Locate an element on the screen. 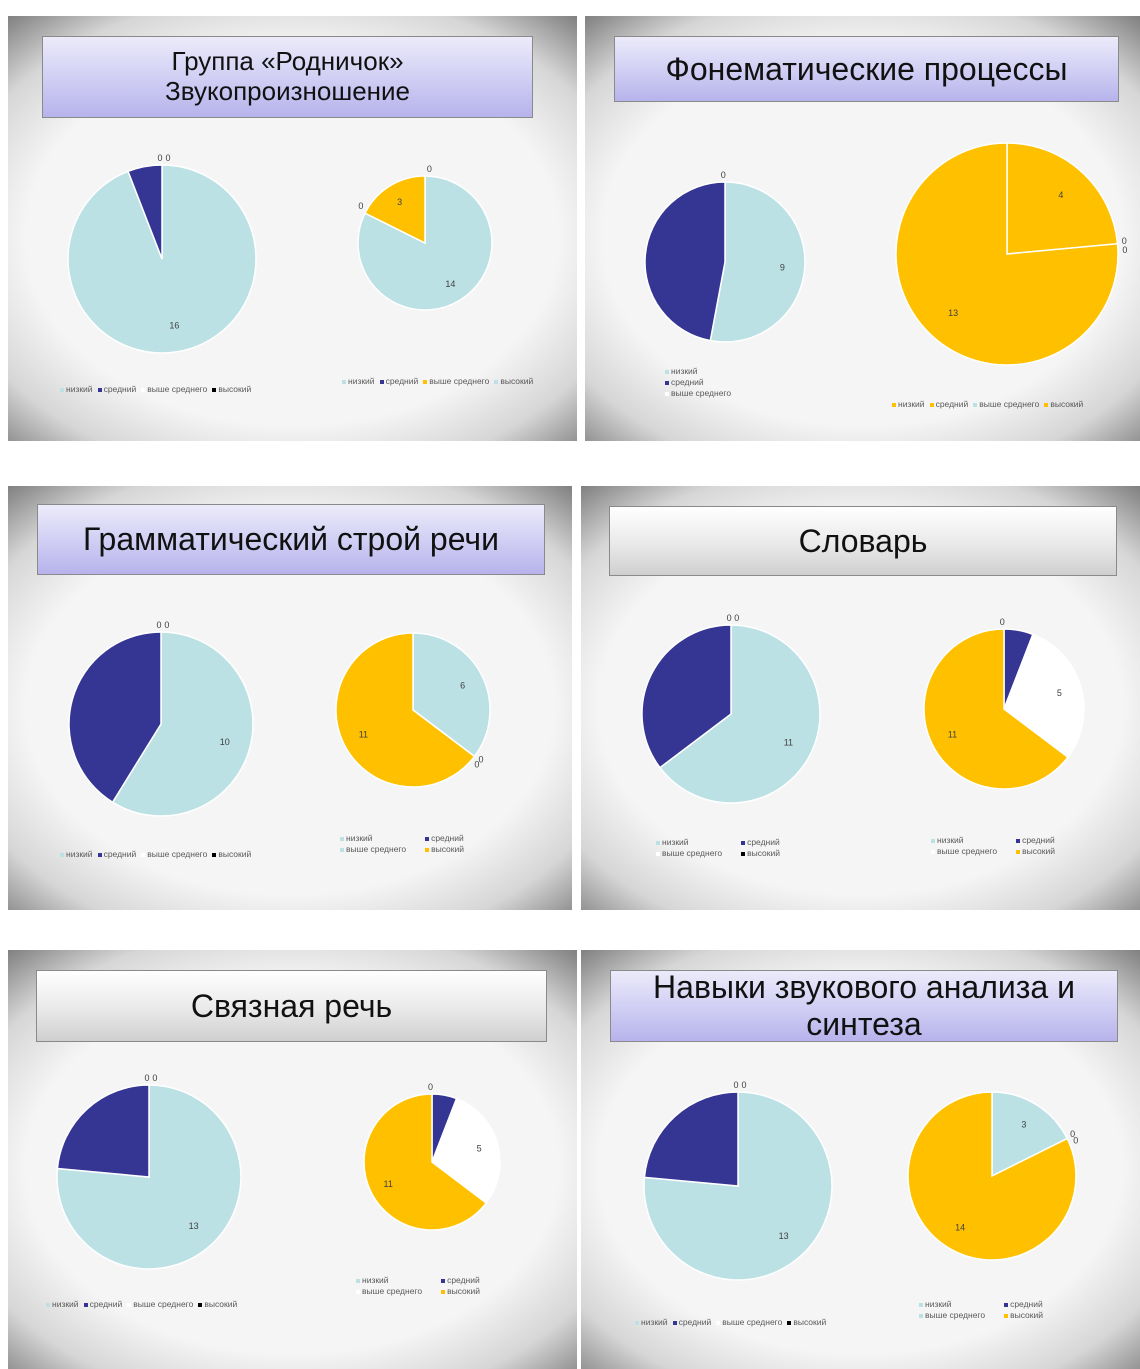 Image resolution: width=1140 pixels, height=1369 pixels. chart-pie-left: 90 is located at coordinates (725, 256).